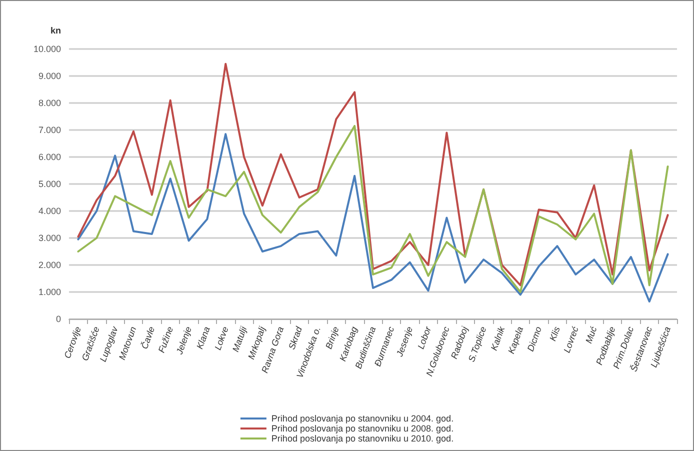  What do you see at coordinates (362, 439) in the screenshot?
I see `legend-label: Prihod poslovanja po stanovniku u 2010. god.` at bounding box center [362, 439].